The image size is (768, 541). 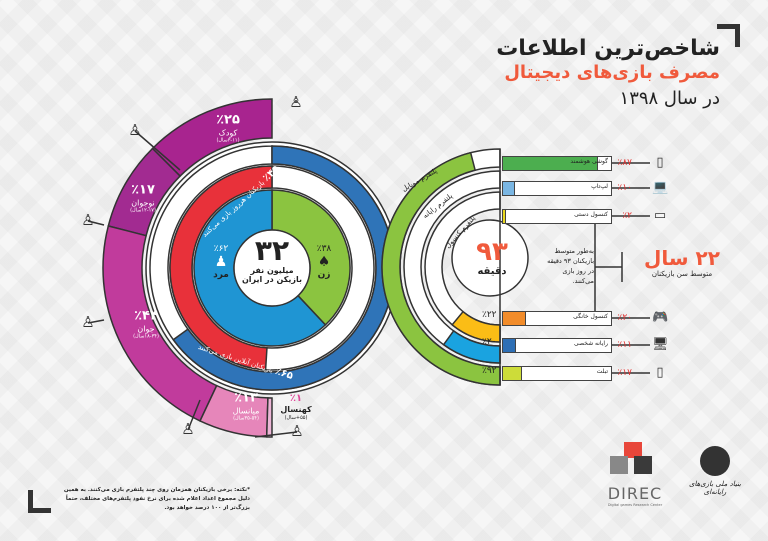 I want to click on age-name: کهنسال, so click(x=296, y=410).